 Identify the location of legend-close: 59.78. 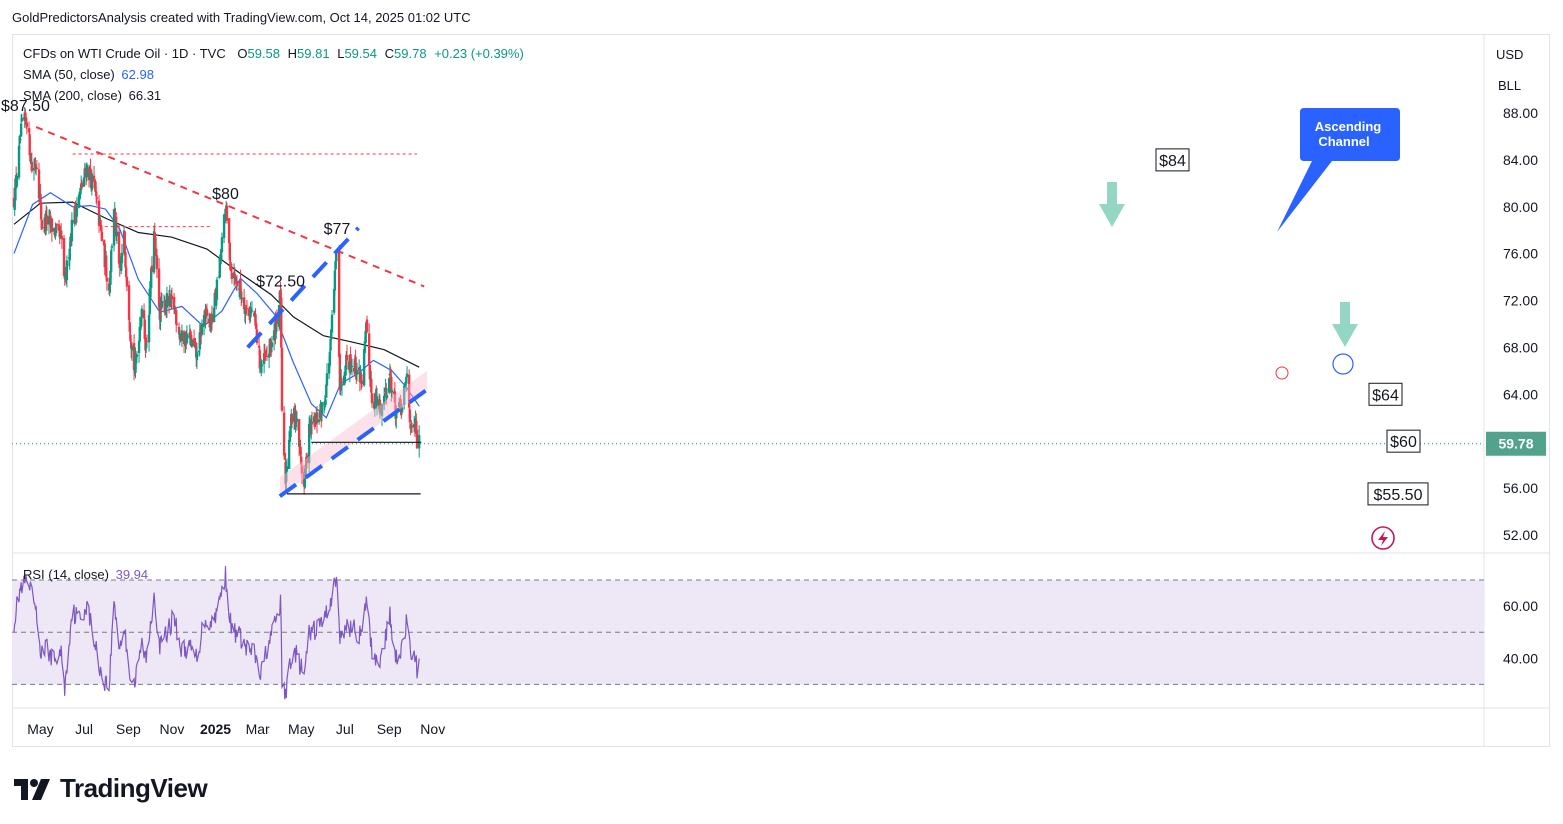
(410, 53).